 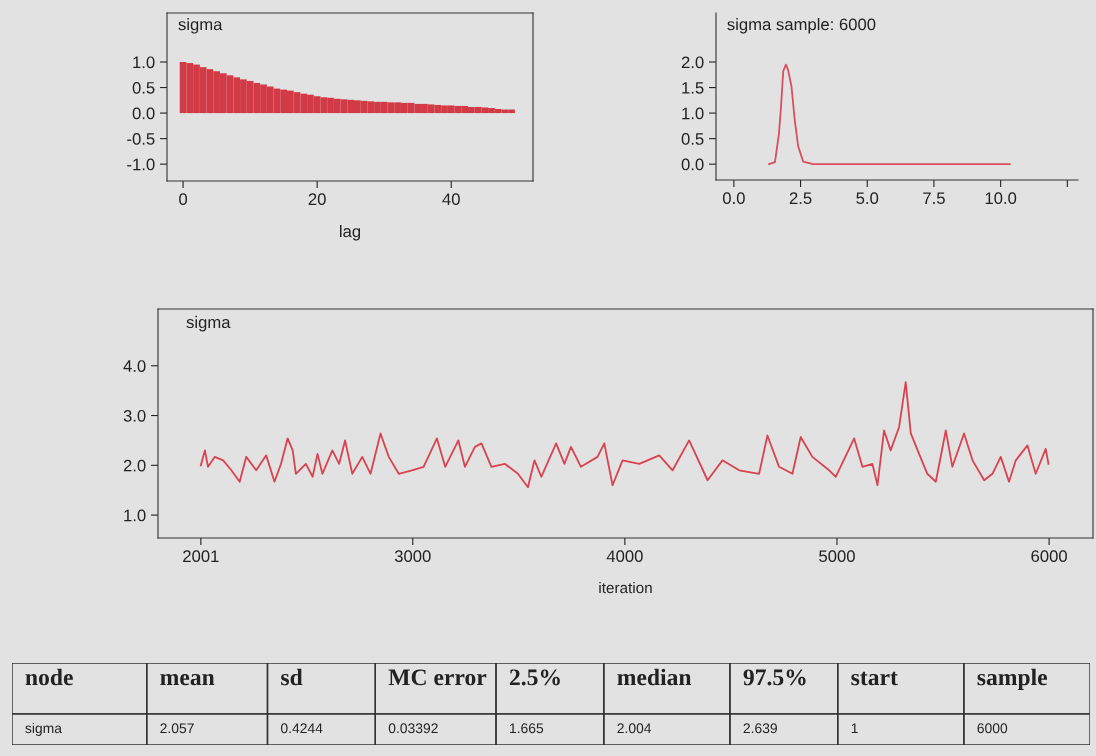 What do you see at coordinates (527, 728) in the screenshot?
I see `data-label: 1.665` at bounding box center [527, 728].